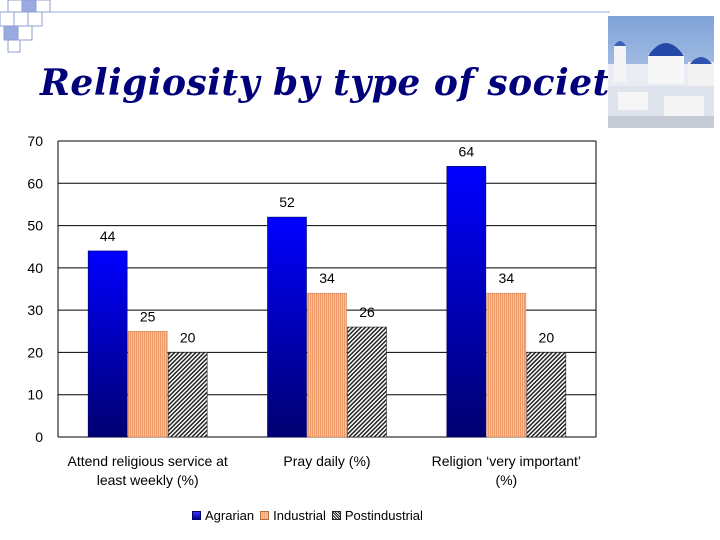 The image size is (720, 540). I want to click on data-label: 44, so click(108, 236).